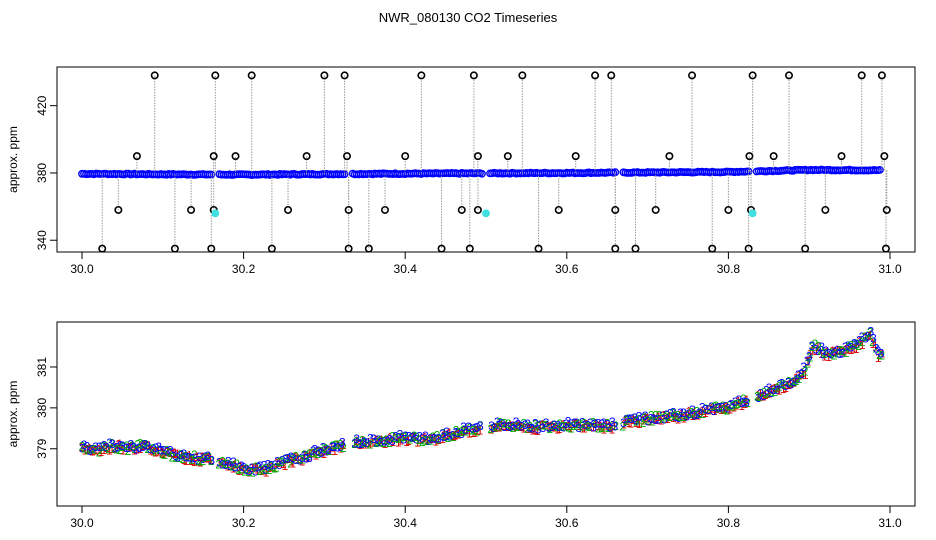 This screenshot has width=936, height=540. What do you see at coordinates (42, 105) in the screenshot?
I see `top-y-tick-label: 420` at bounding box center [42, 105].